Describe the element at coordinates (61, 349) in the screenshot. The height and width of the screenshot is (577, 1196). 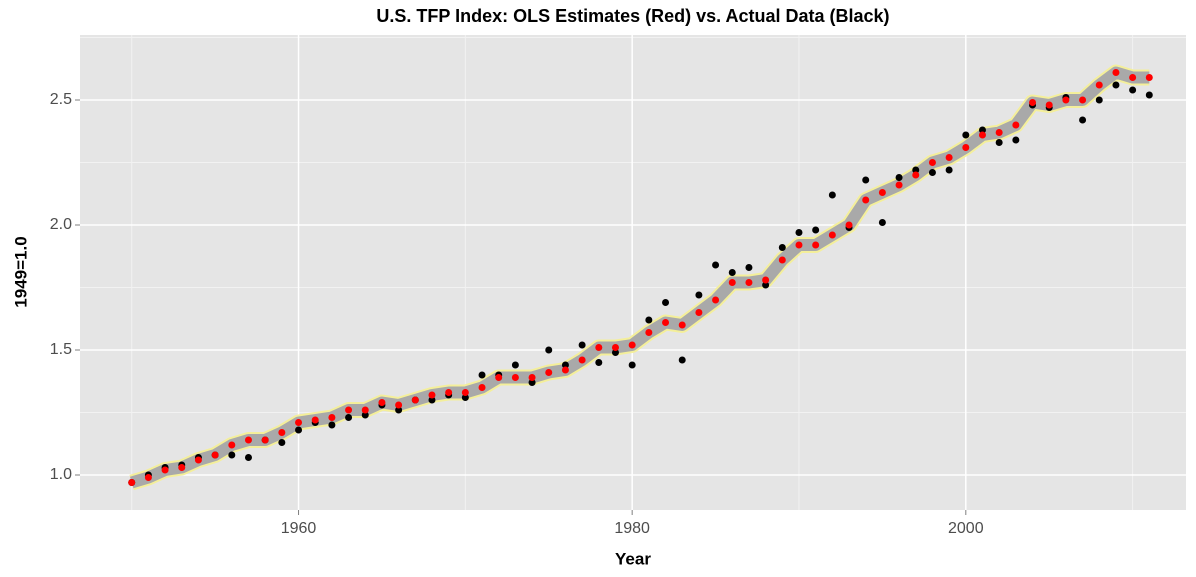
I see `y-tick-label: 1.5` at that location.